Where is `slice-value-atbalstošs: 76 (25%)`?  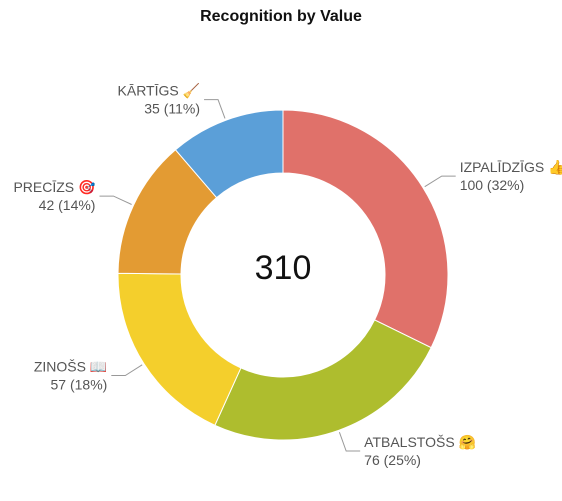
slice-value-atbalstošs: 76 (25%) is located at coordinates (392, 460).